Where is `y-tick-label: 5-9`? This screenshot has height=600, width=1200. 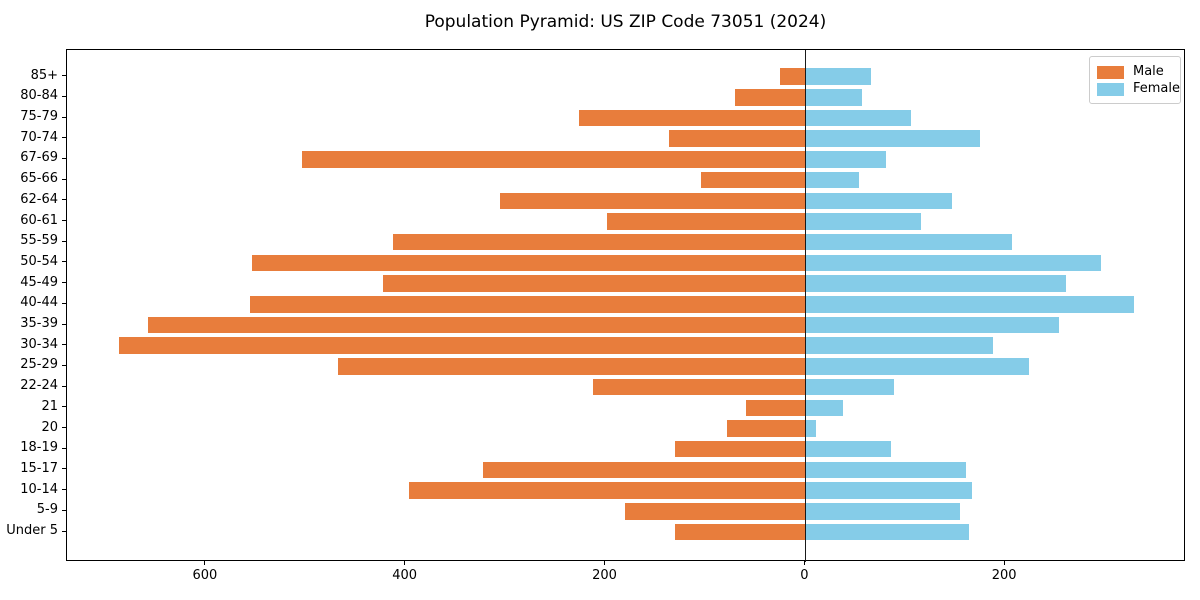 y-tick-label: 5-9 is located at coordinates (47, 510).